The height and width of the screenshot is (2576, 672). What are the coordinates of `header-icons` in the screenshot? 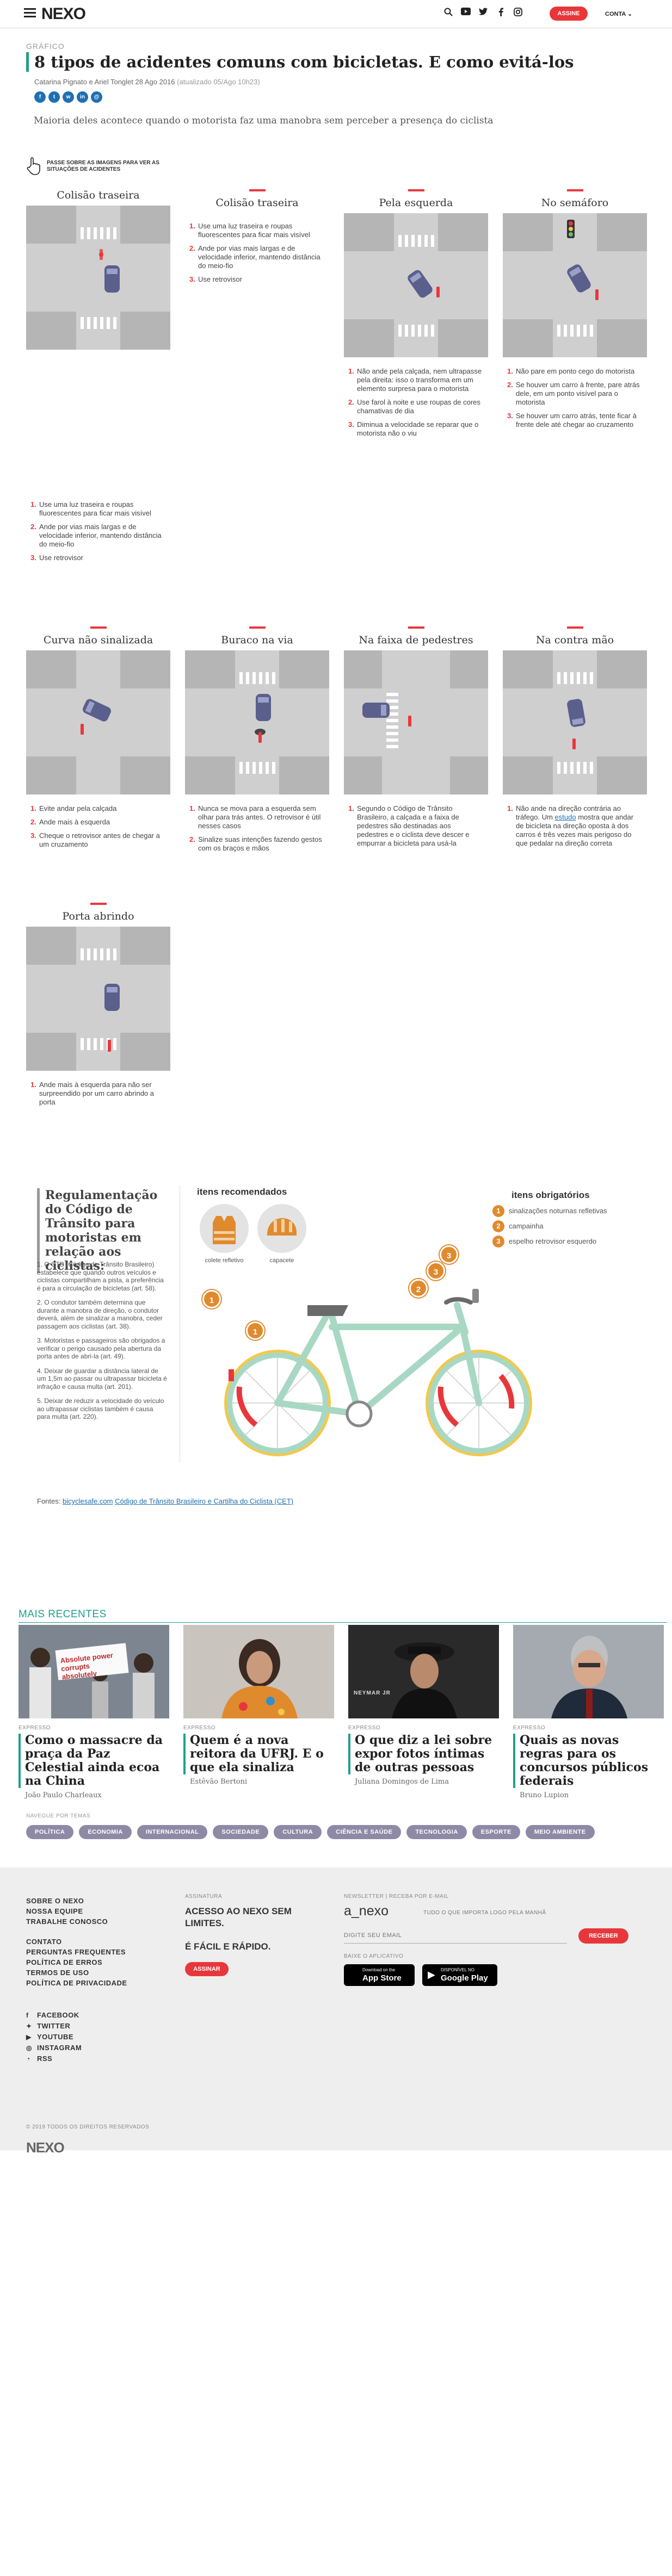 It's located at (483, 12).